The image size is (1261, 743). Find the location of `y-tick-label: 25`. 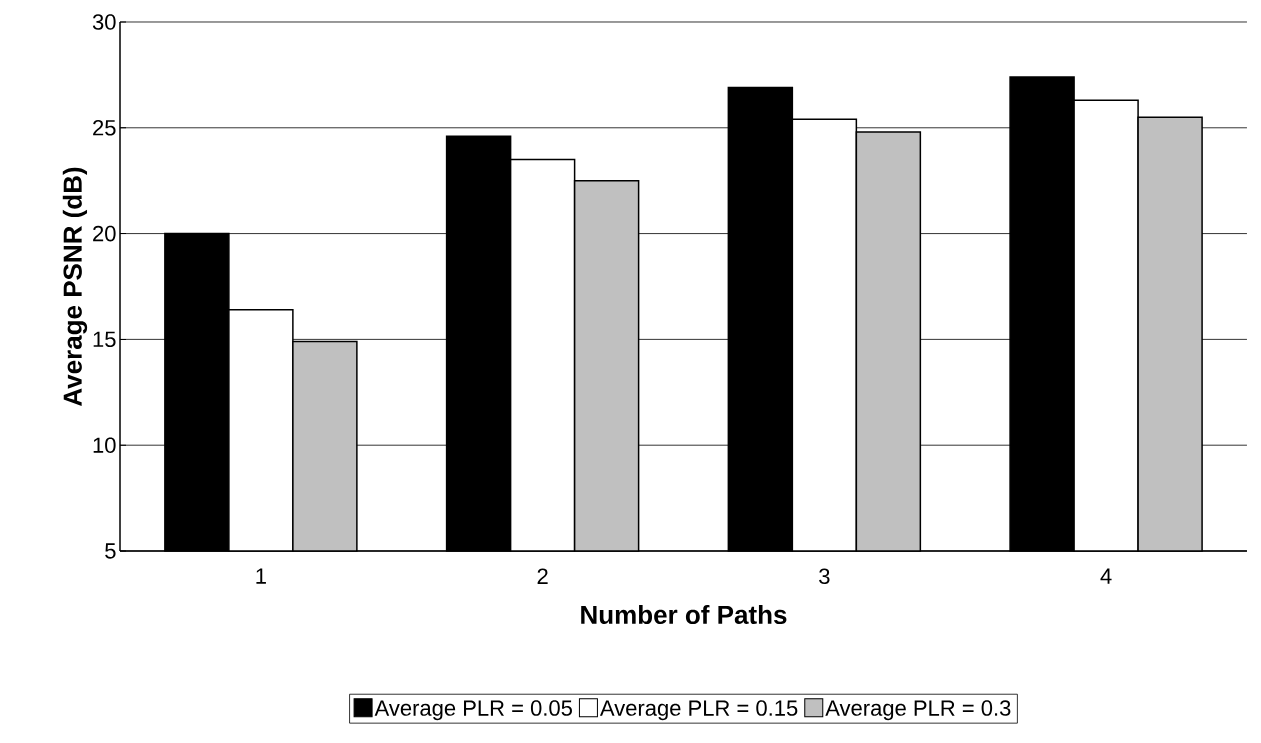

y-tick-label: 25 is located at coordinates (104, 127).